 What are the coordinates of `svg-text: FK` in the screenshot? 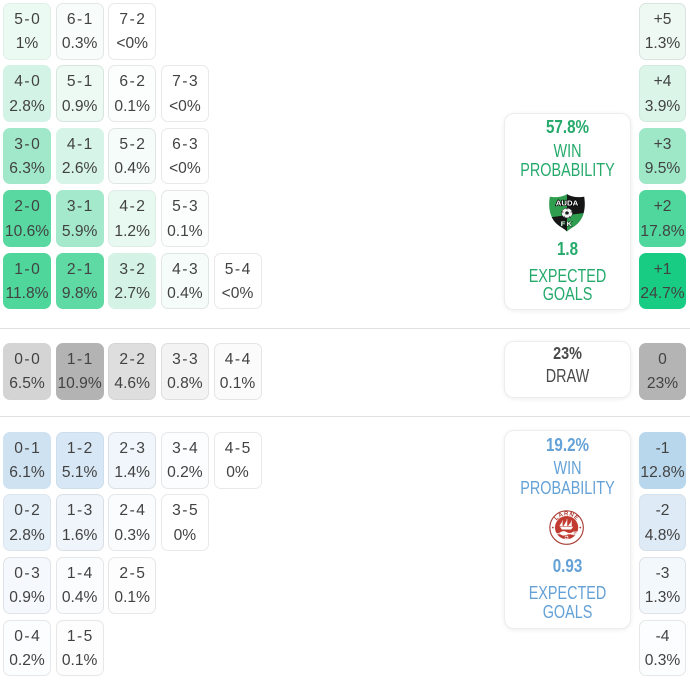 It's located at (567, 224).